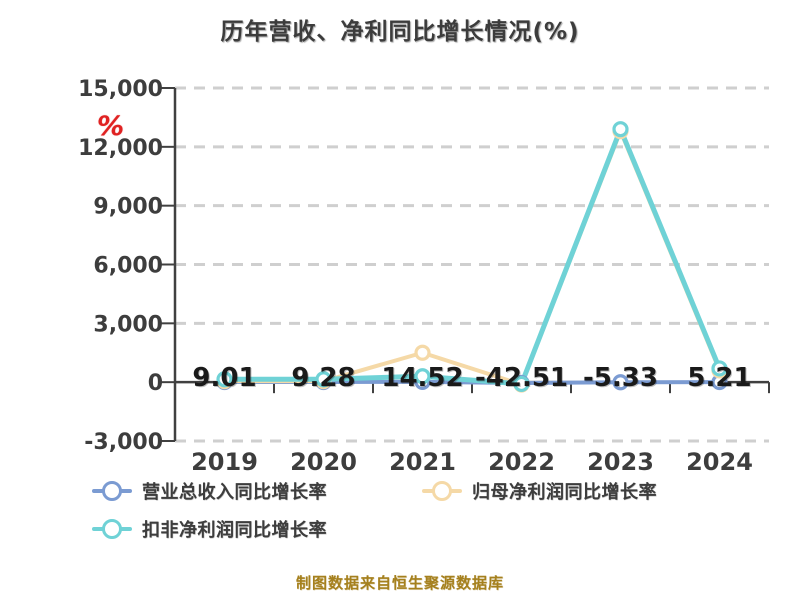 The image size is (800, 600). I want to click on legend-item-series-1: 归母净利润同比增长率, so click(539, 491).